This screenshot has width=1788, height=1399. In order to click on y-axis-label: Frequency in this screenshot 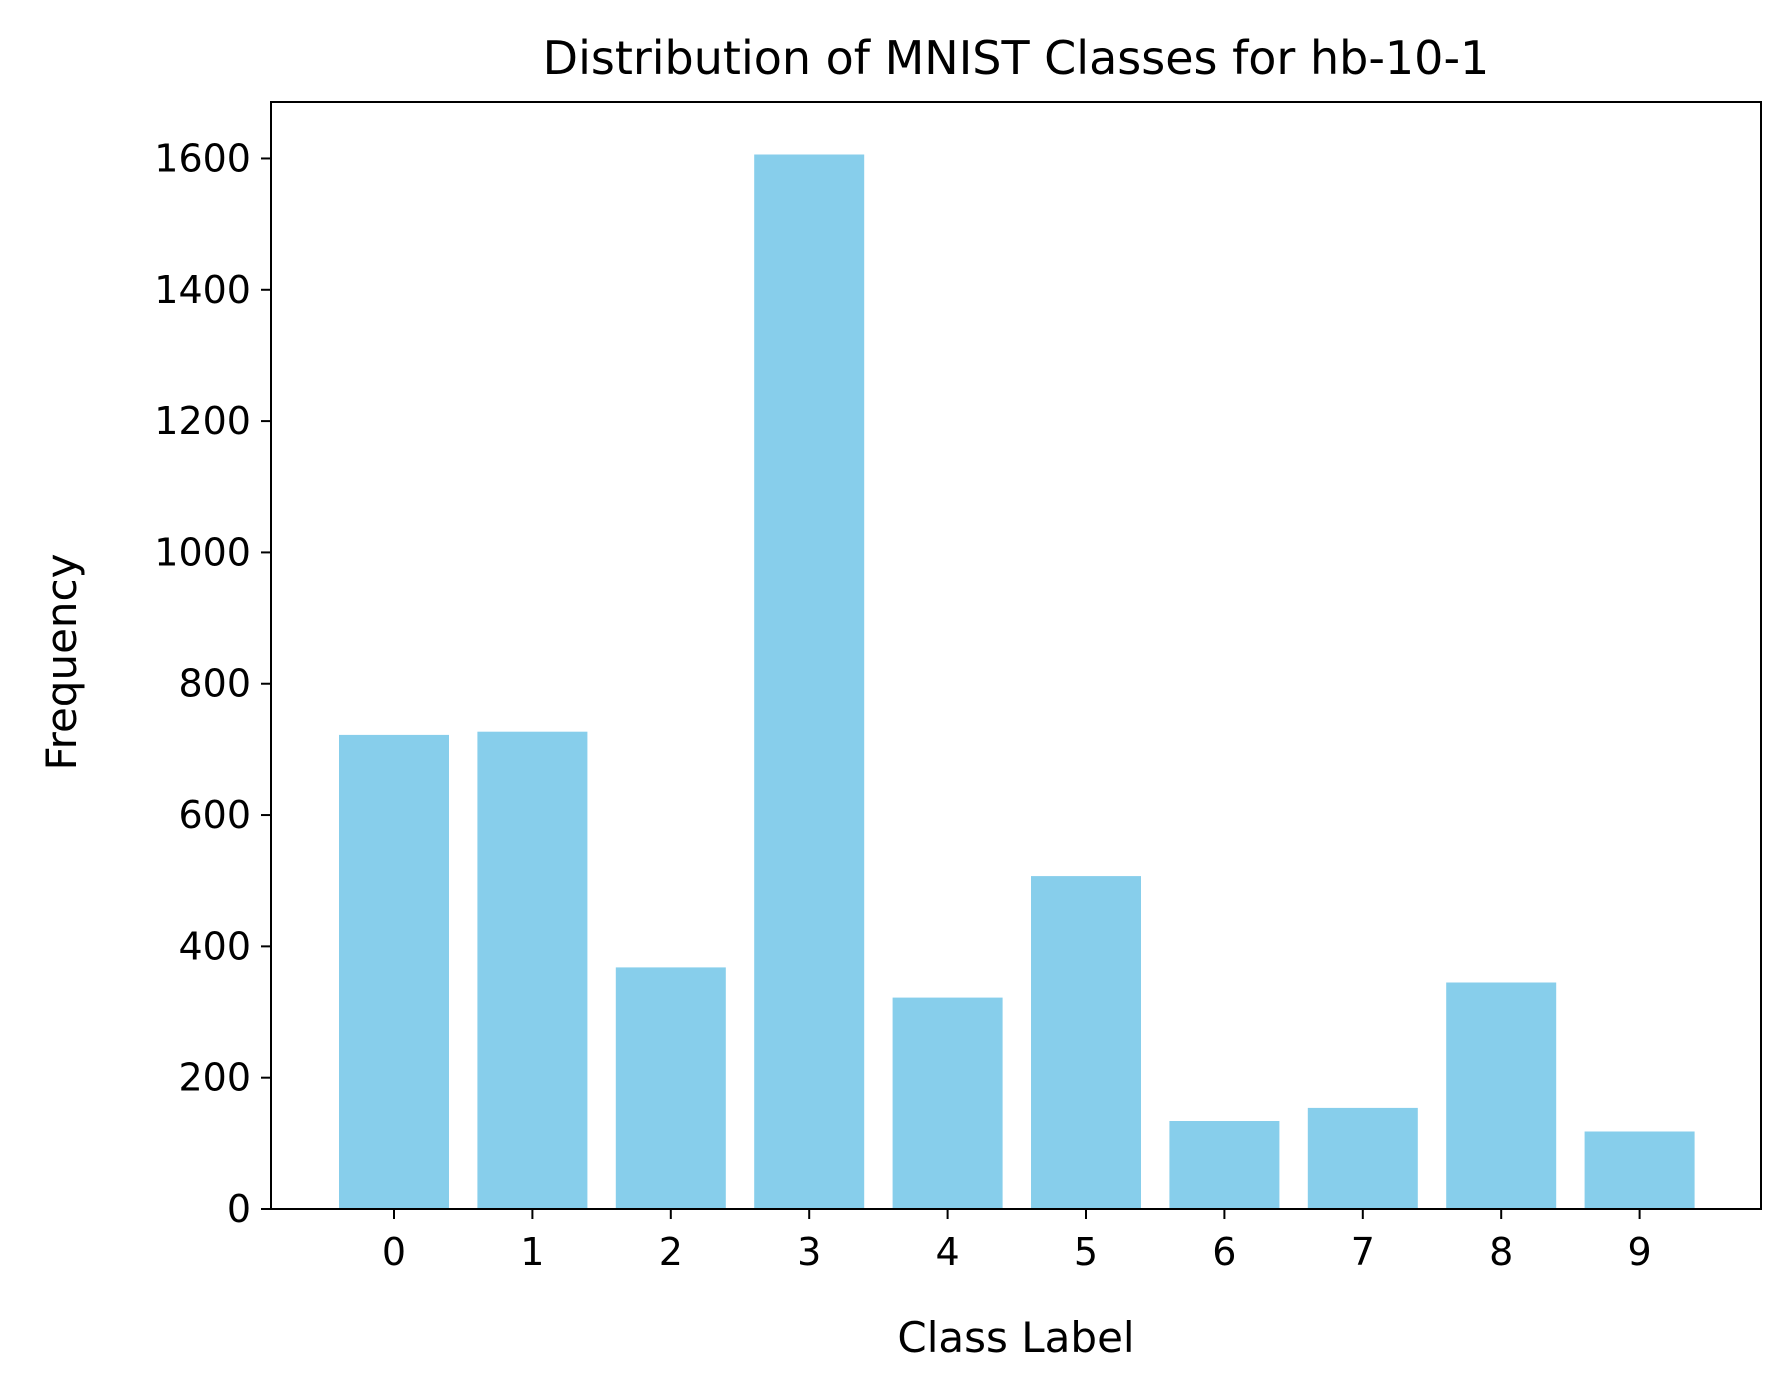, I will do `click(61, 662)`.